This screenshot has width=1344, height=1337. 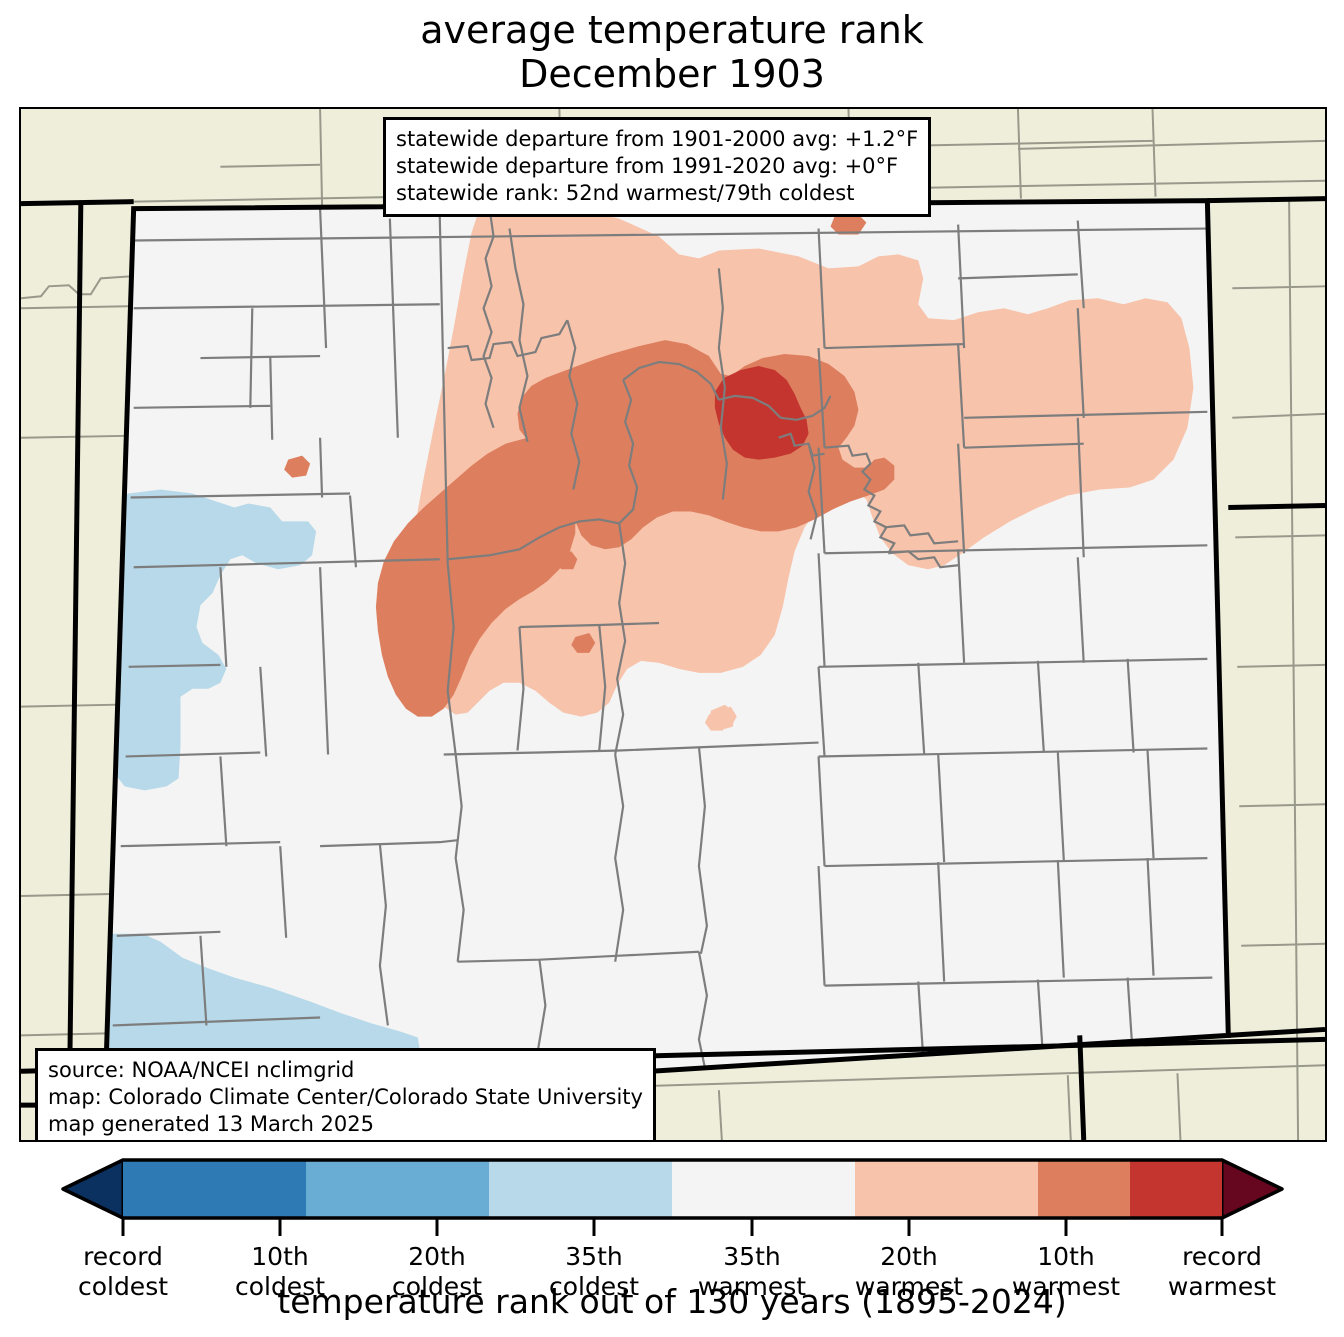 I want to click on colorbar-band-20th-coldest, so click(x=397, y=1189).